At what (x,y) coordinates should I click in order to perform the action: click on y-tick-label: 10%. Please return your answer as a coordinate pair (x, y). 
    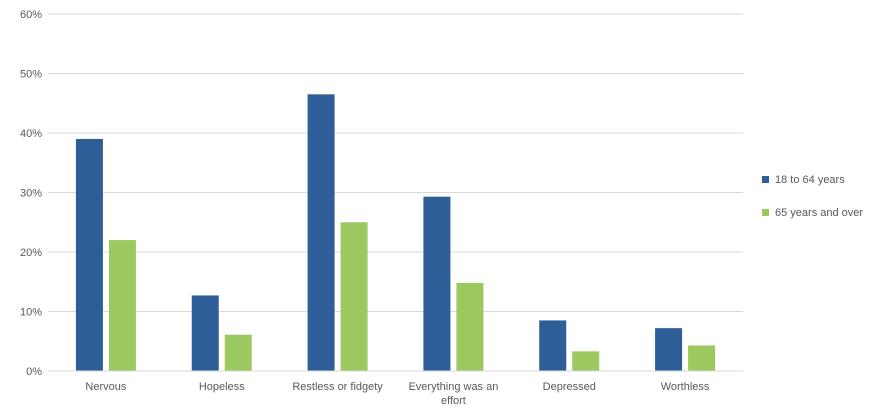
    Looking at the image, I should click on (31, 313).